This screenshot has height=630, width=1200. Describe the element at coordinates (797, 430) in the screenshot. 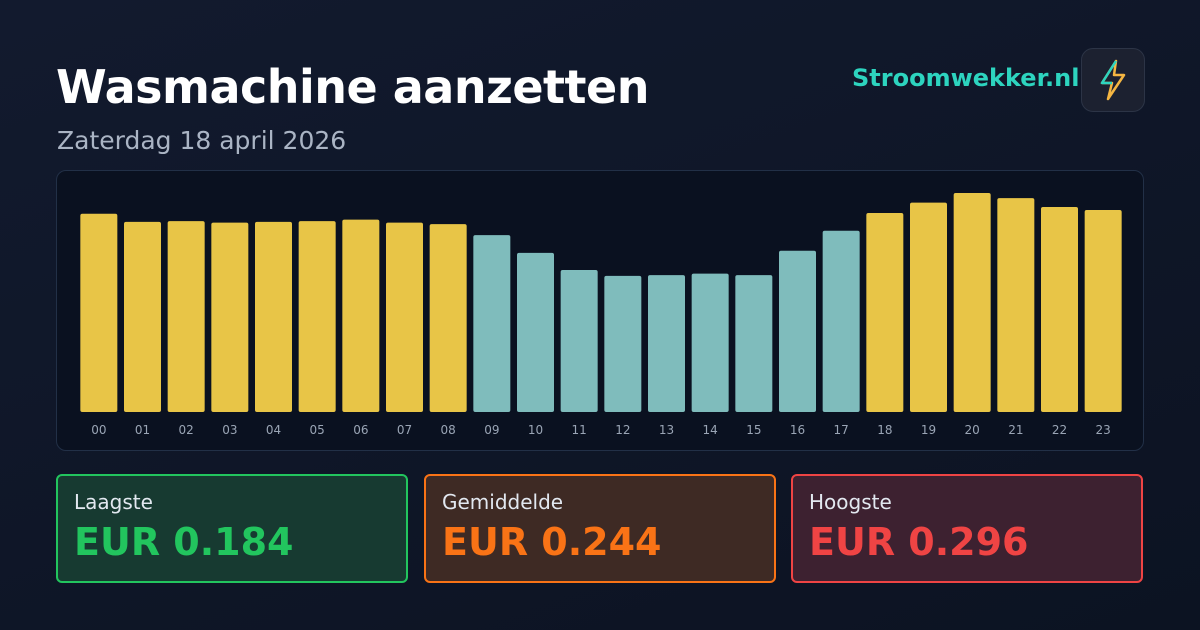

I see `x-tick-label: 16` at that location.